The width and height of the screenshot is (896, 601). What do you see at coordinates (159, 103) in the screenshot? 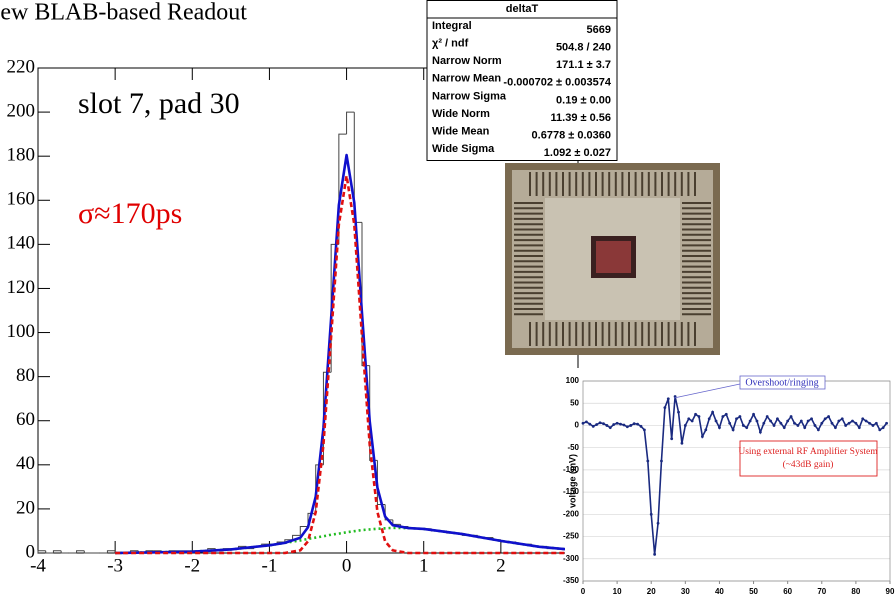
I see `annotation: slot 7, pad 30` at bounding box center [159, 103].